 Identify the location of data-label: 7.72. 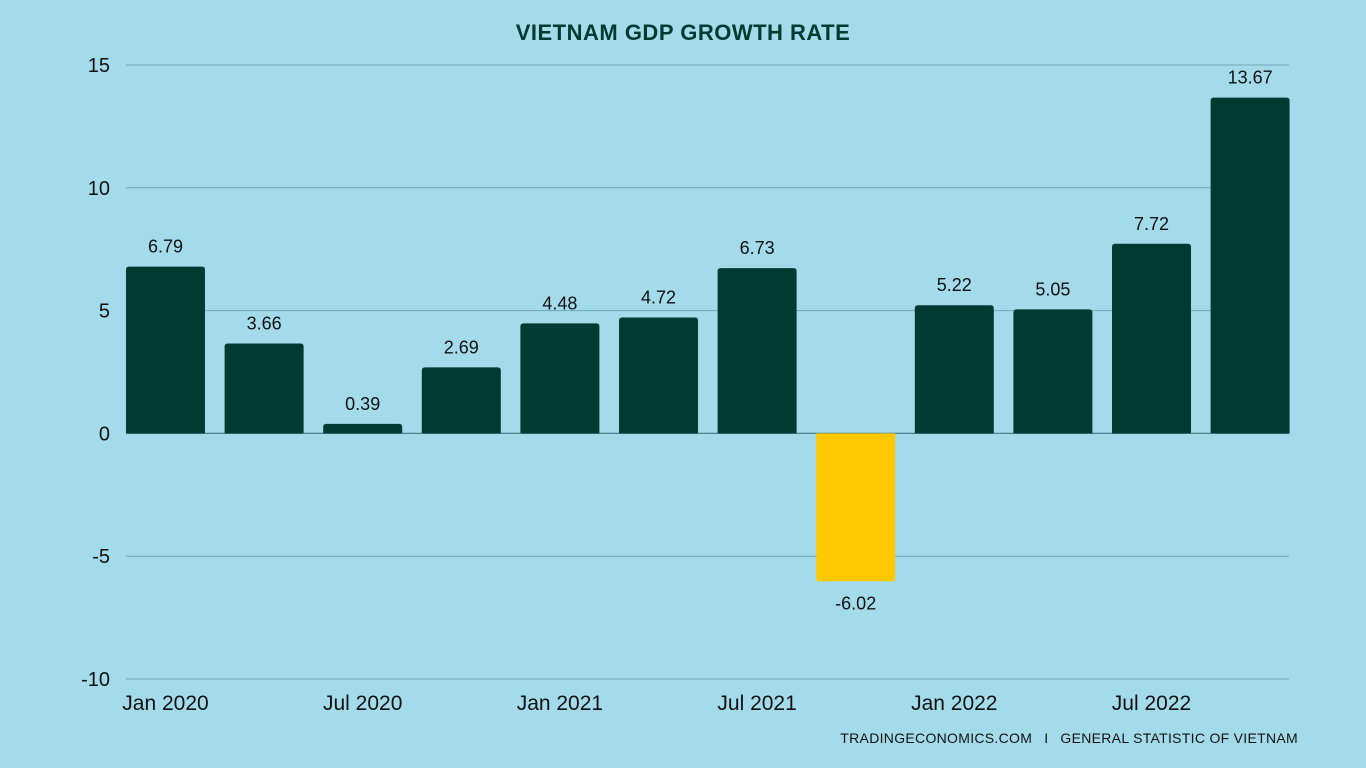
(1151, 224).